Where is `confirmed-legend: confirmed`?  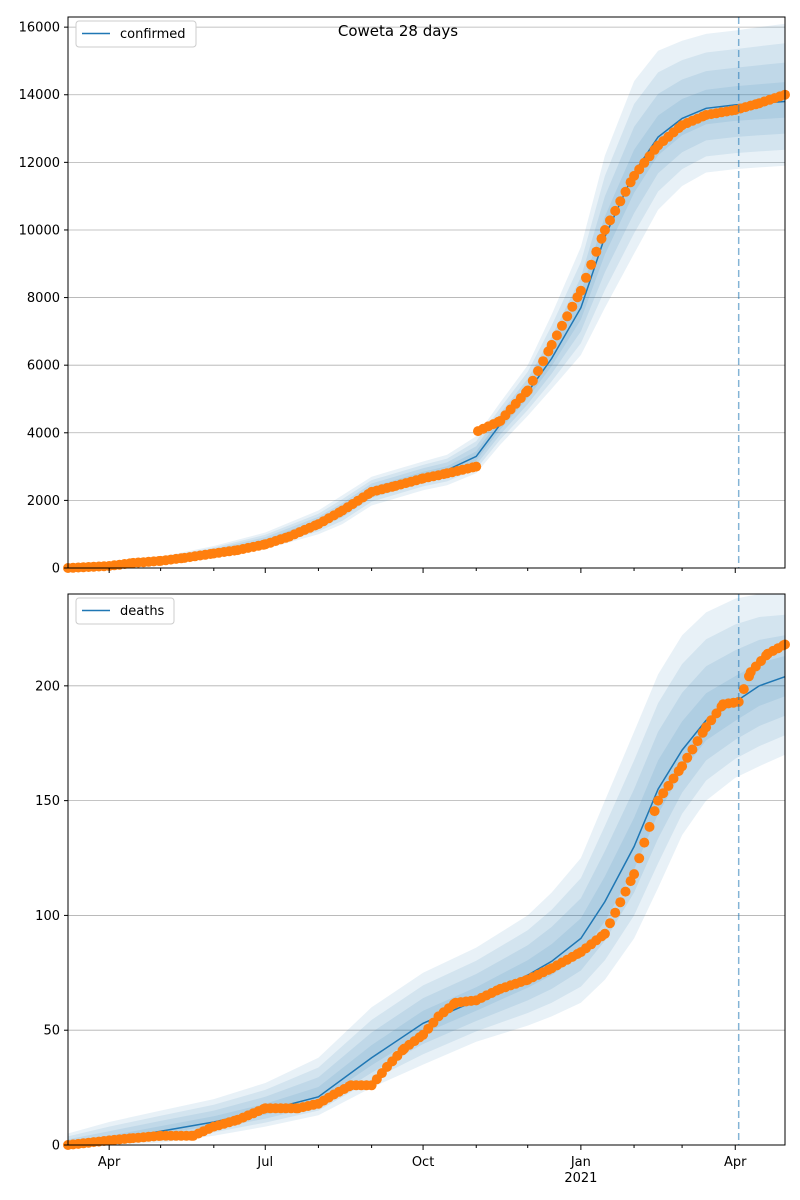
confirmed-legend: confirmed is located at coordinates (136, 34).